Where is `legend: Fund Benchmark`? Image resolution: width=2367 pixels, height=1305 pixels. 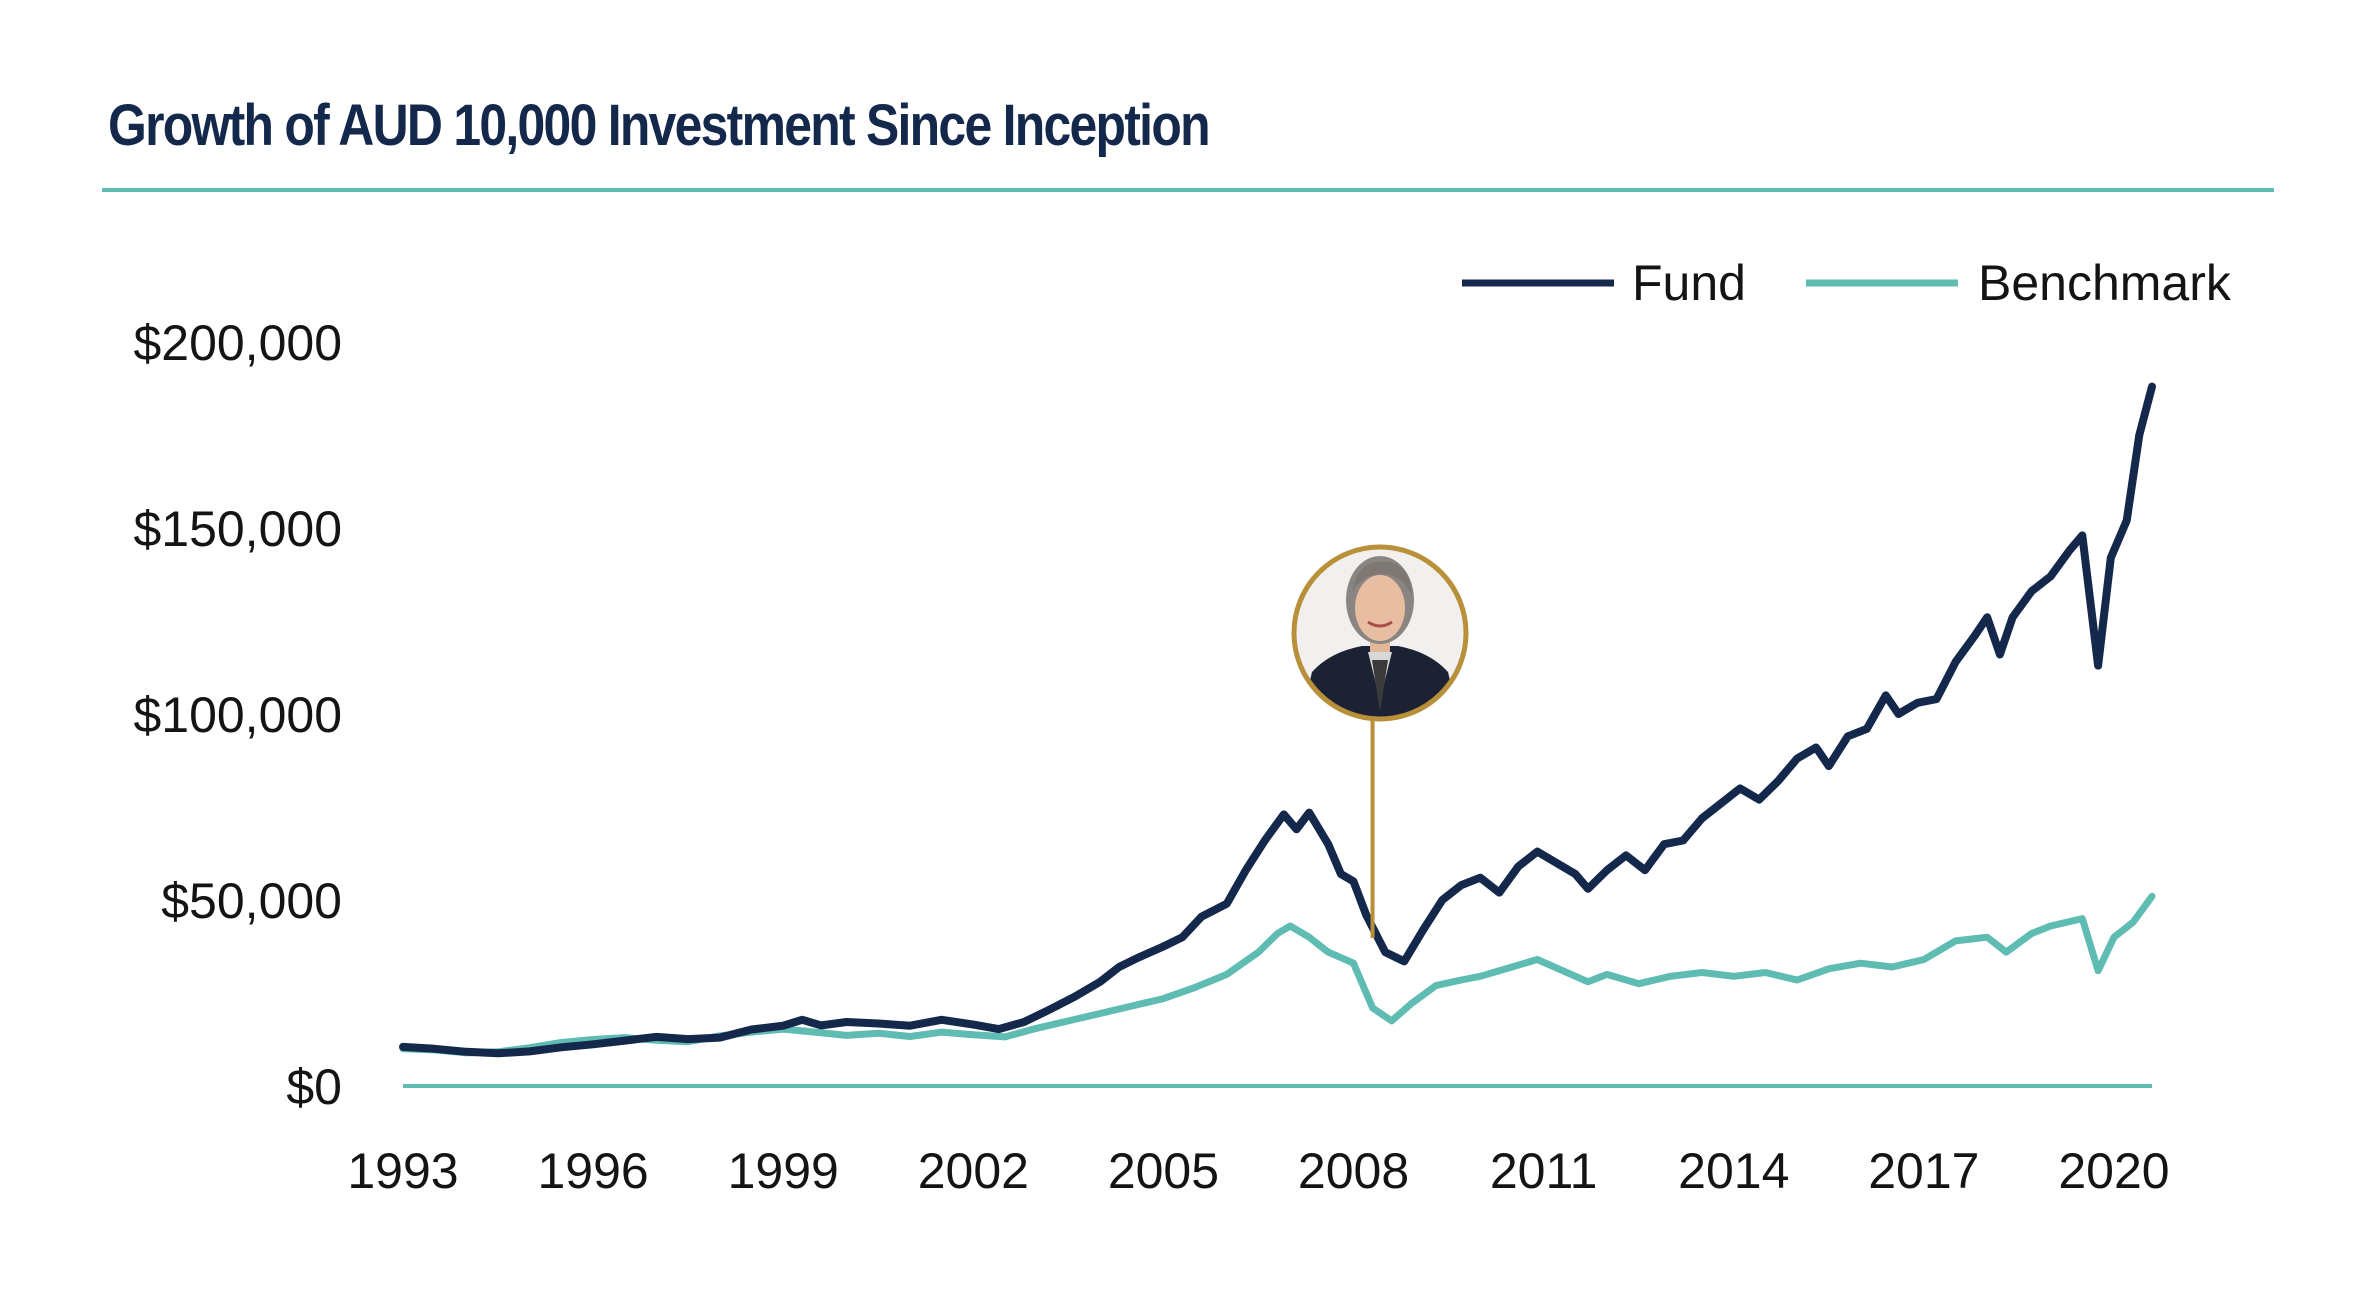
legend: Fund Benchmark is located at coordinates (1847, 283).